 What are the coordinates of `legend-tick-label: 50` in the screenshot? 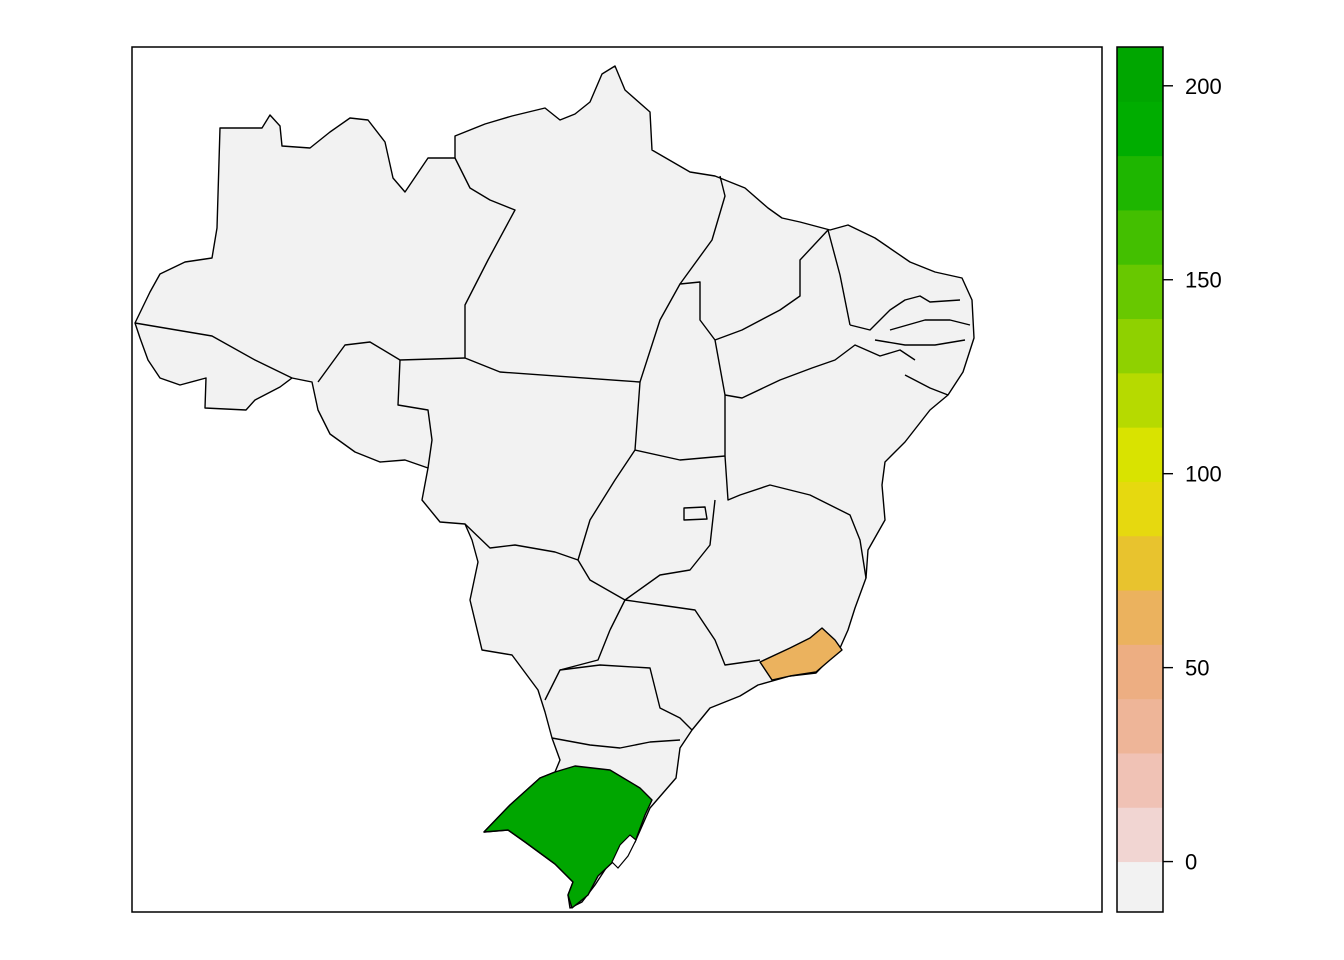 It's located at (1197, 668).